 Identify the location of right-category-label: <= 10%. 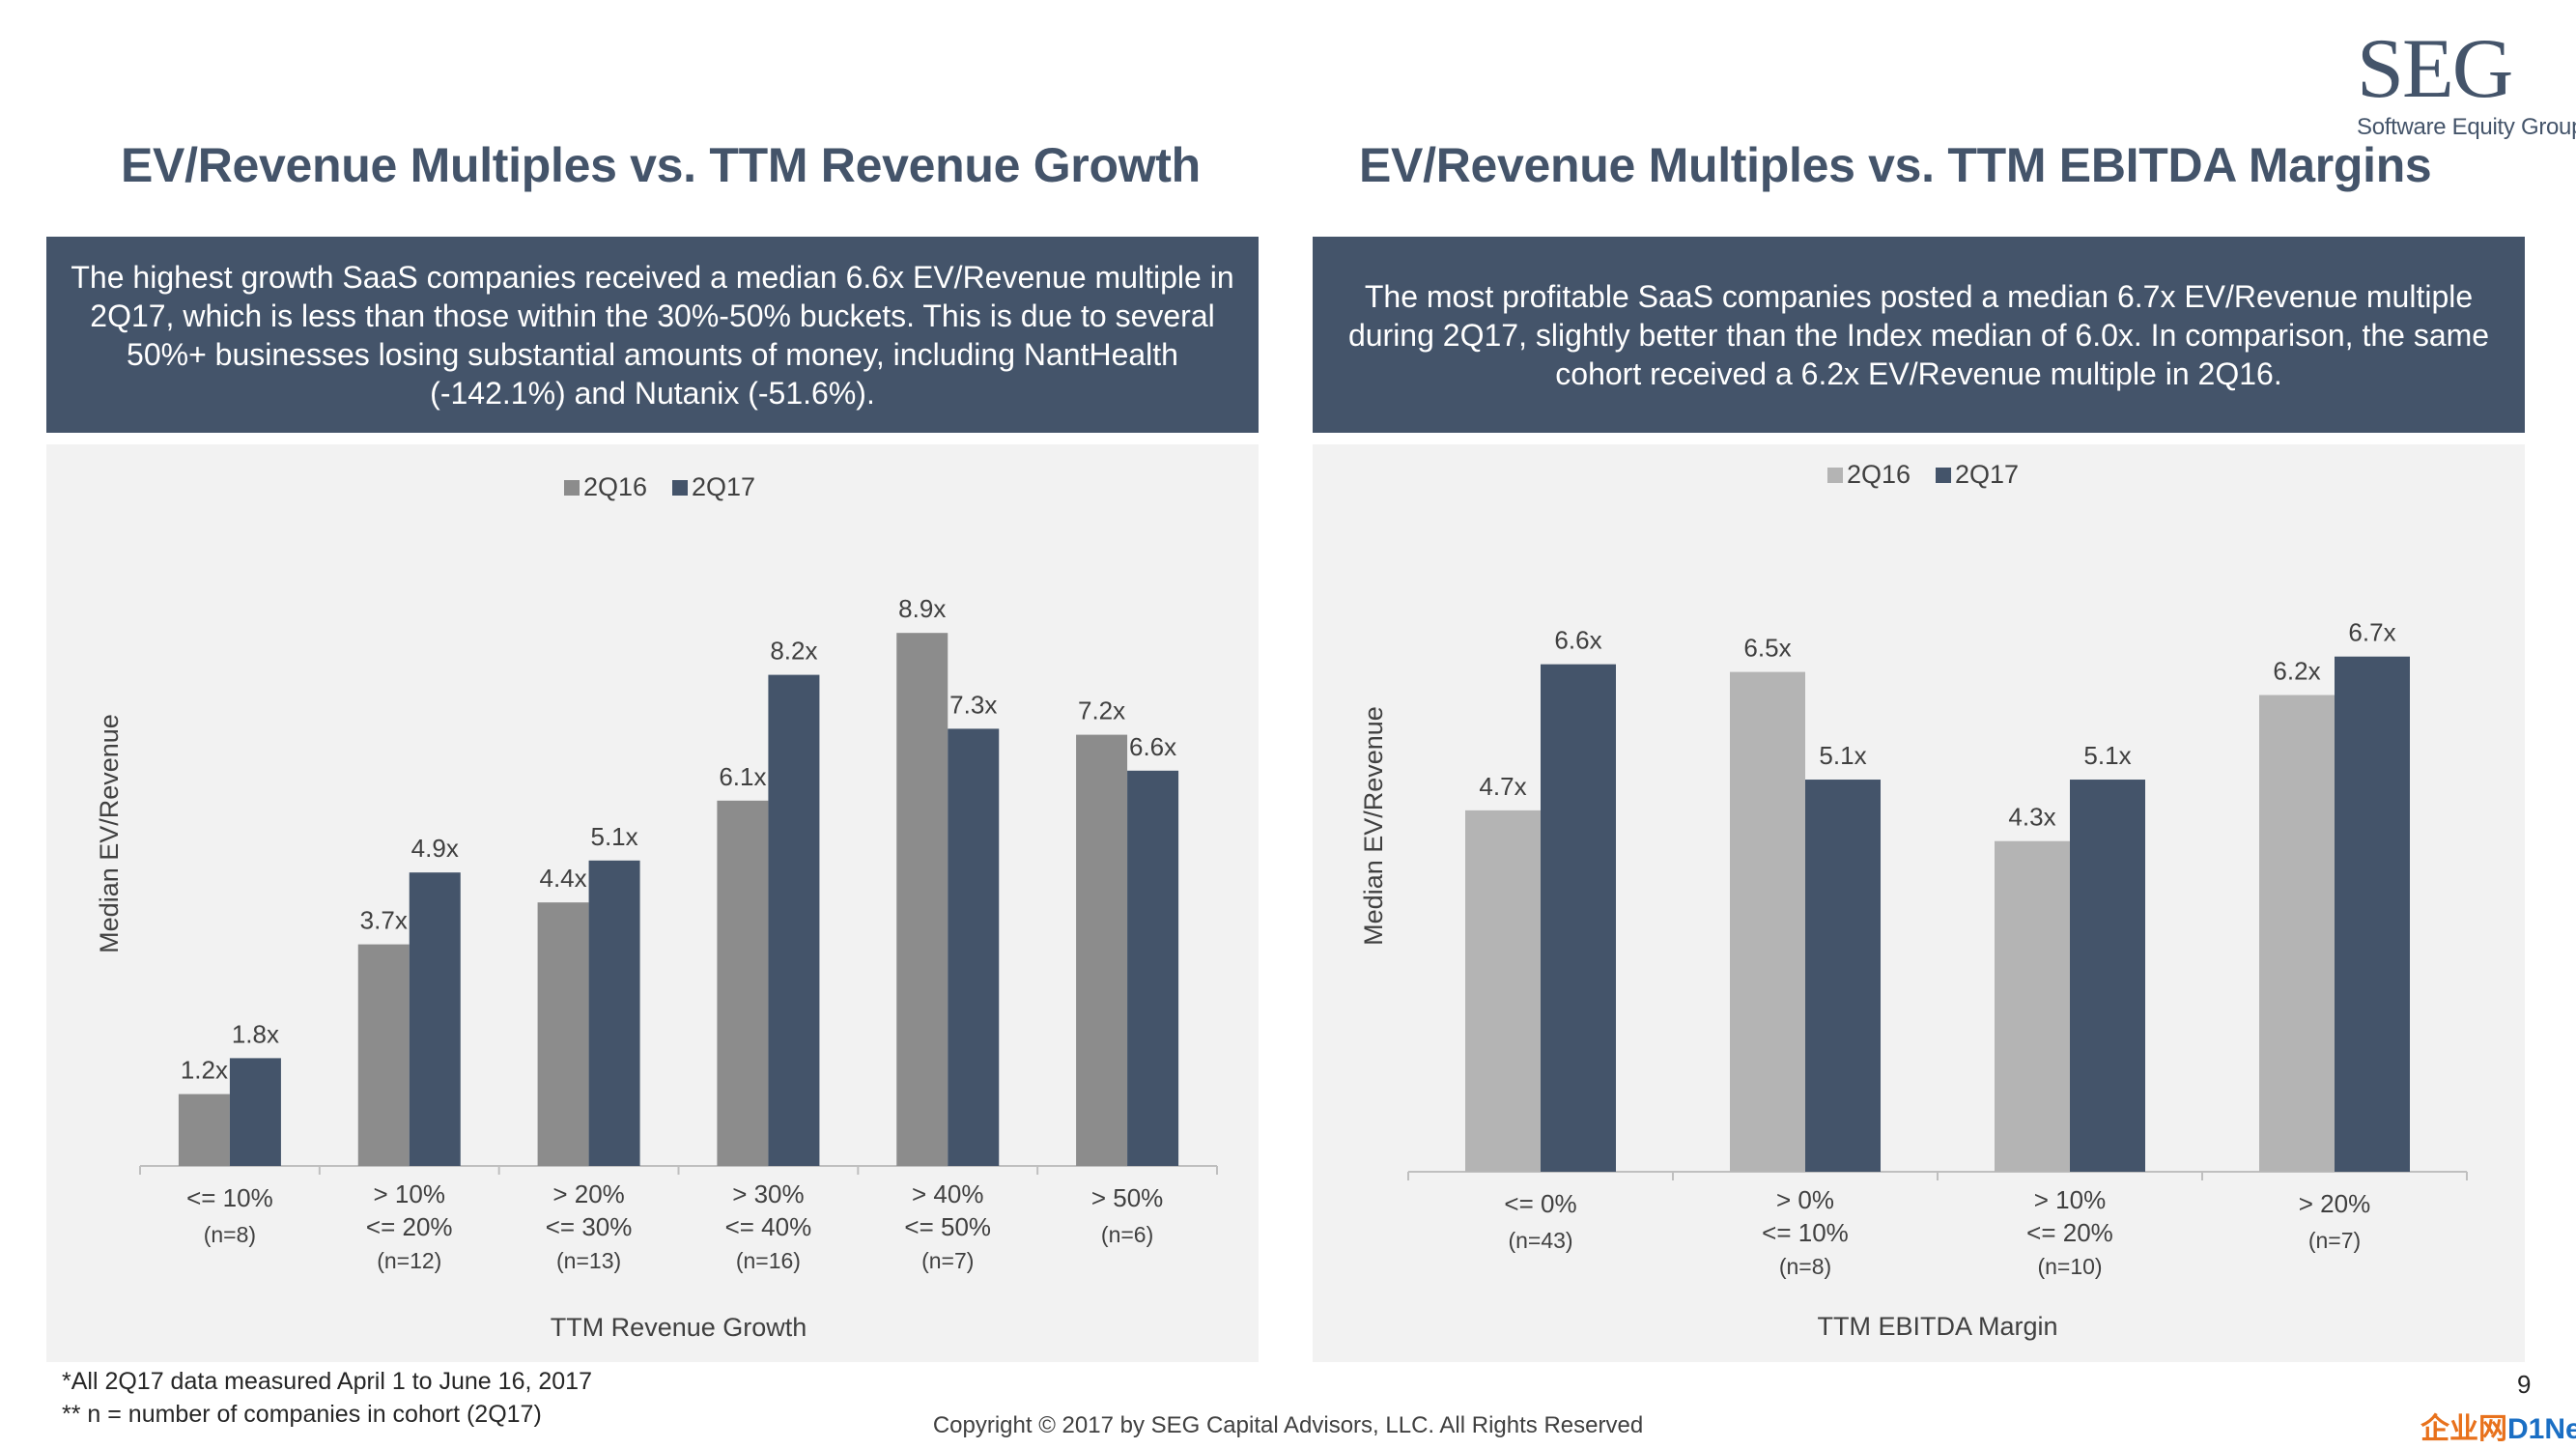
(1805, 1232).